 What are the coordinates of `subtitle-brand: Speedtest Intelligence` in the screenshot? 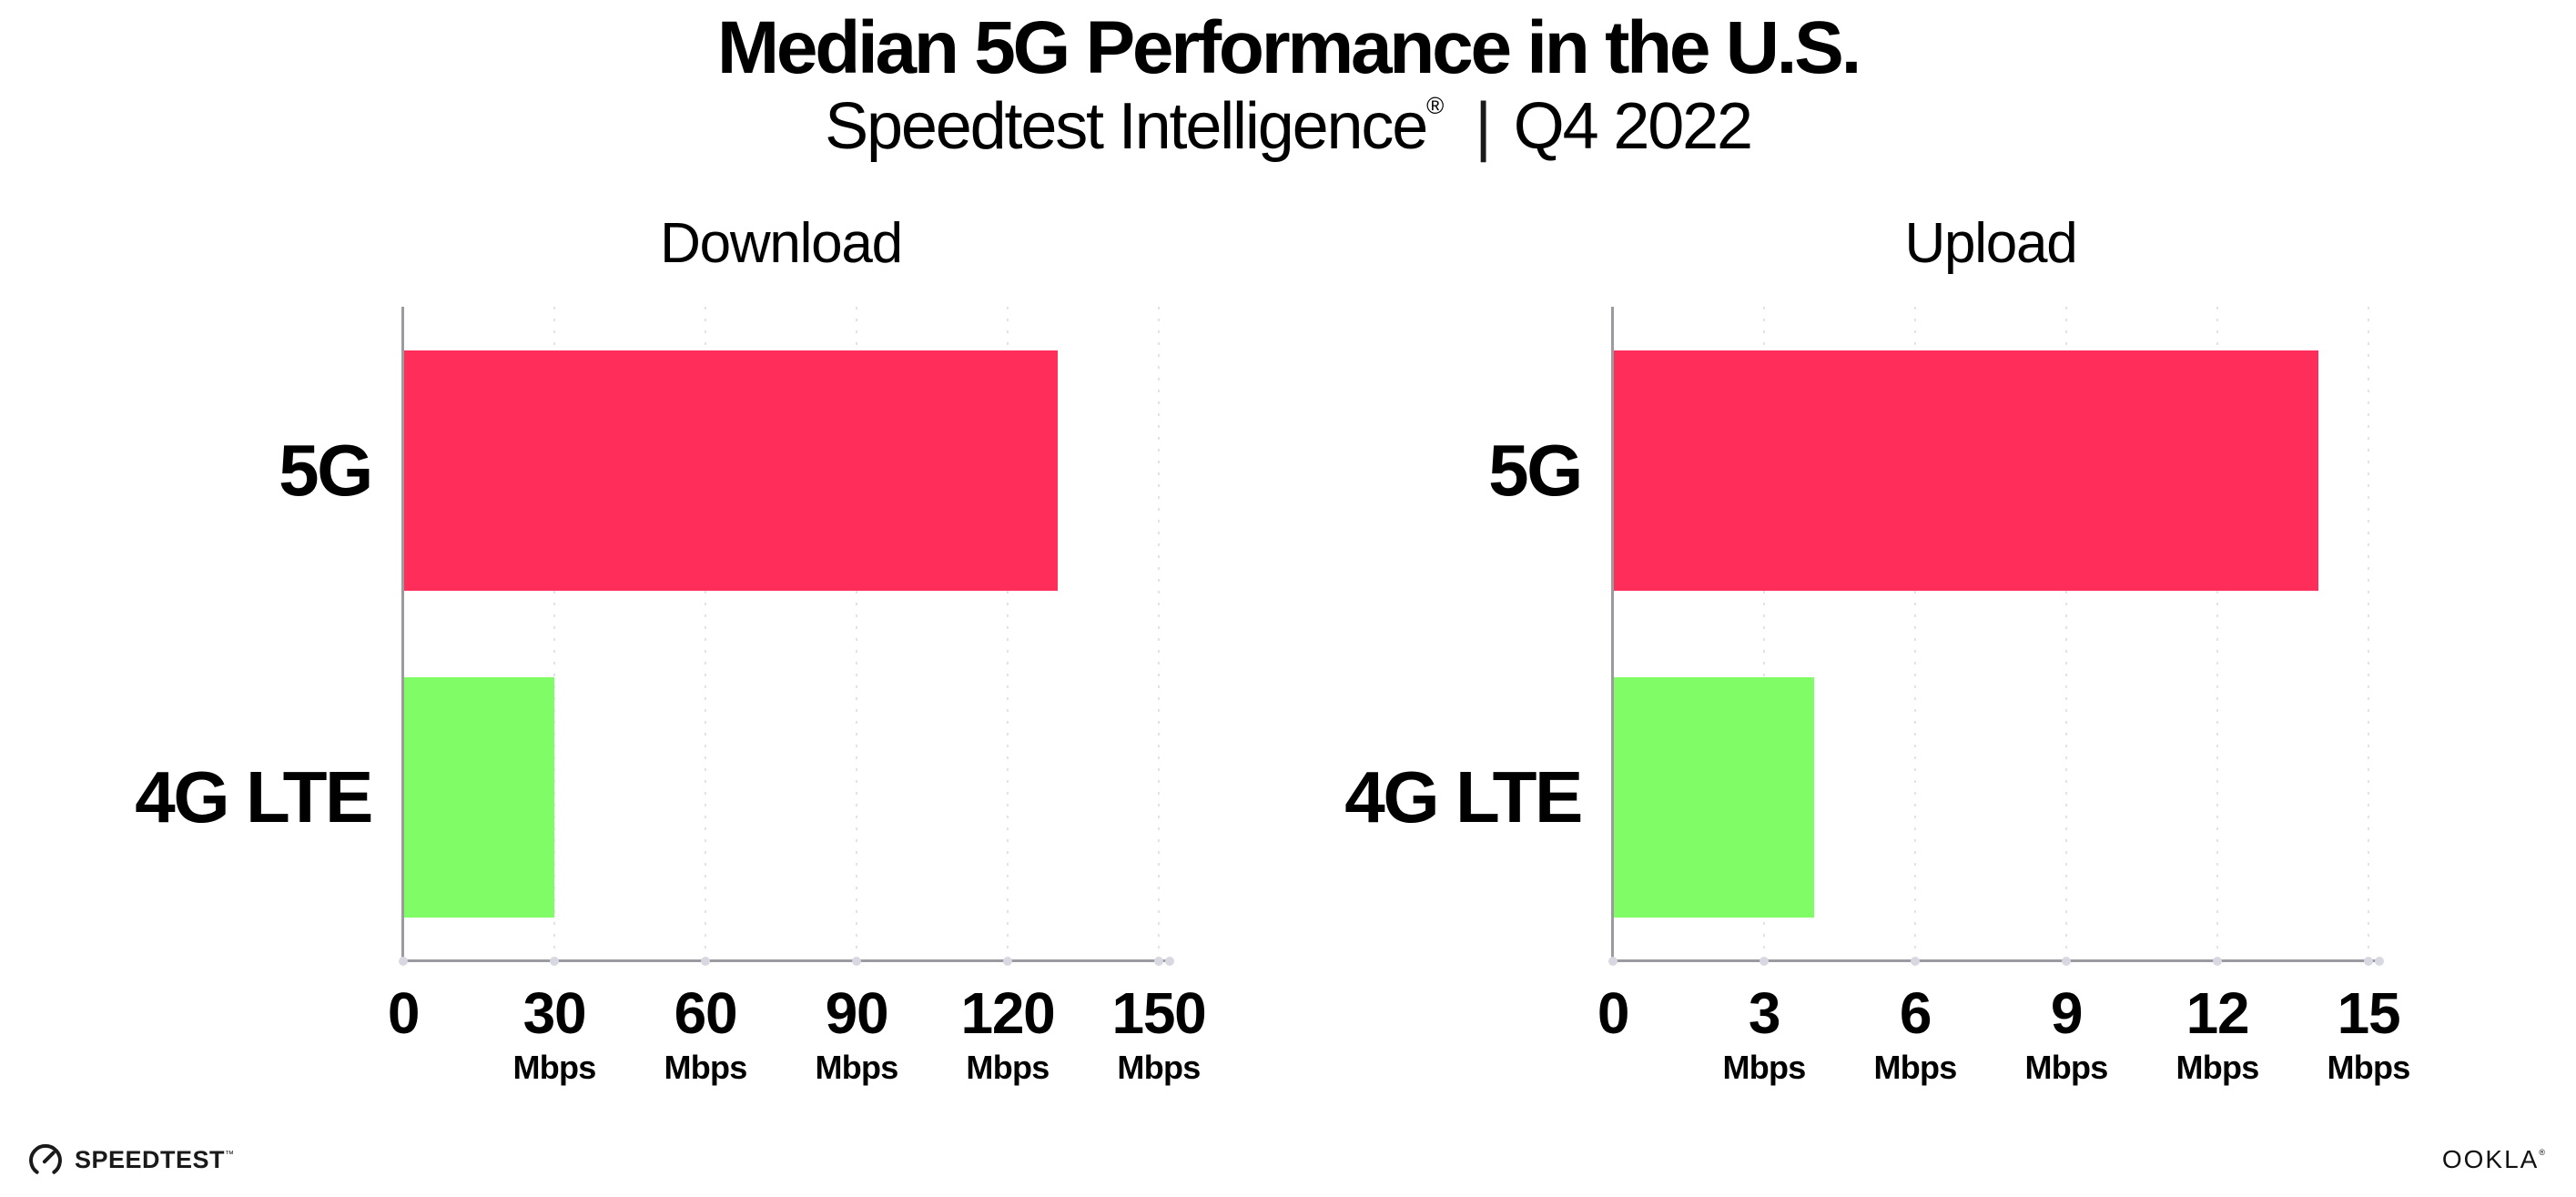 It's located at (1126, 126).